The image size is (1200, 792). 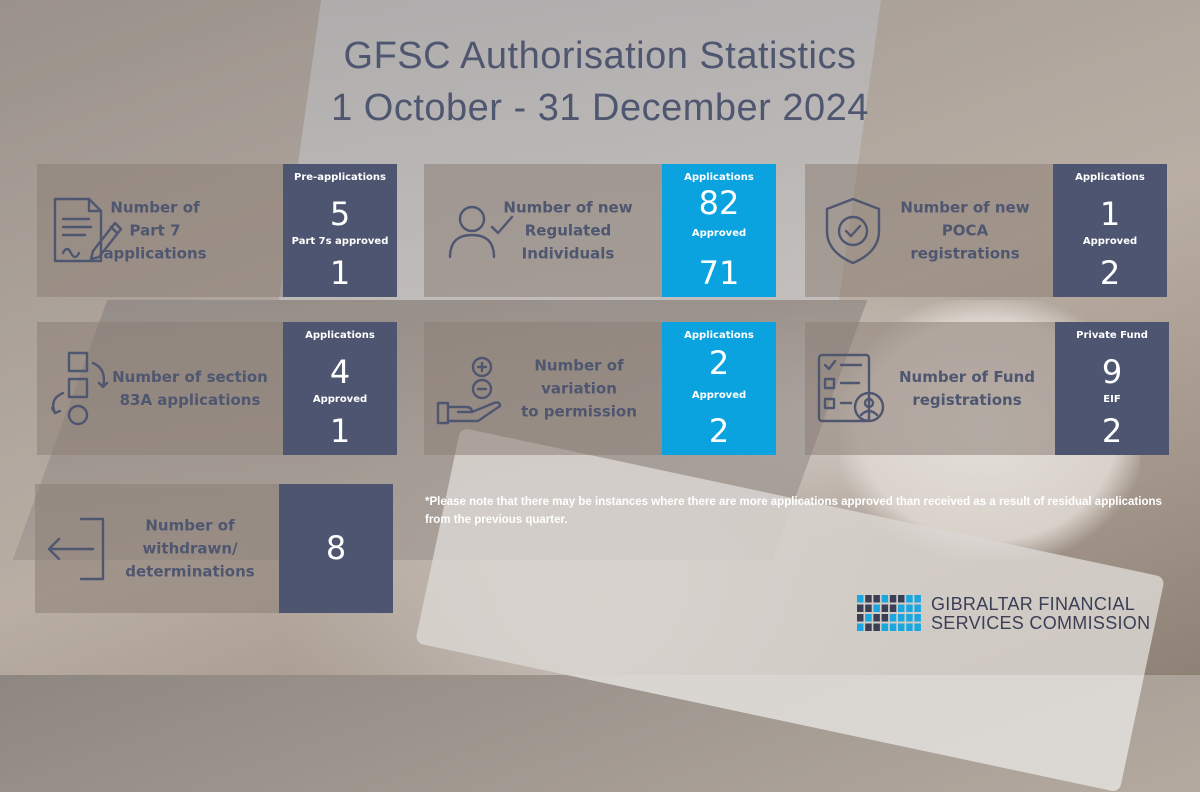 What do you see at coordinates (155, 241) in the screenshot?
I see `card-part7-label-line2: Part 7 applications` at bounding box center [155, 241].